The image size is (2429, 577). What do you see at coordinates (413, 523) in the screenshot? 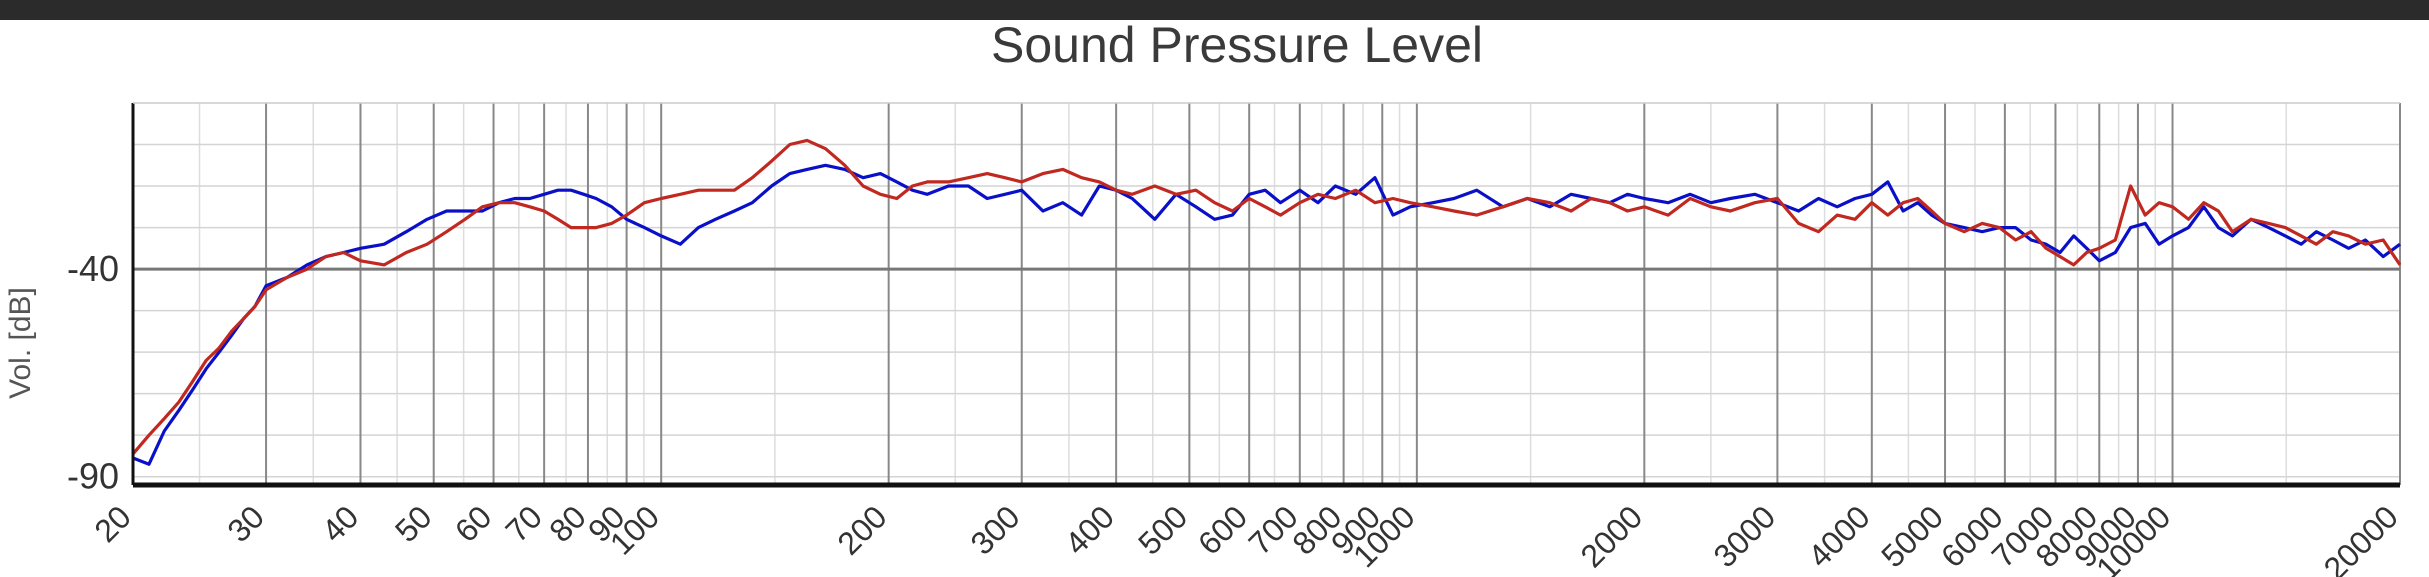
I see `x-tick-label: 50` at bounding box center [413, 523].